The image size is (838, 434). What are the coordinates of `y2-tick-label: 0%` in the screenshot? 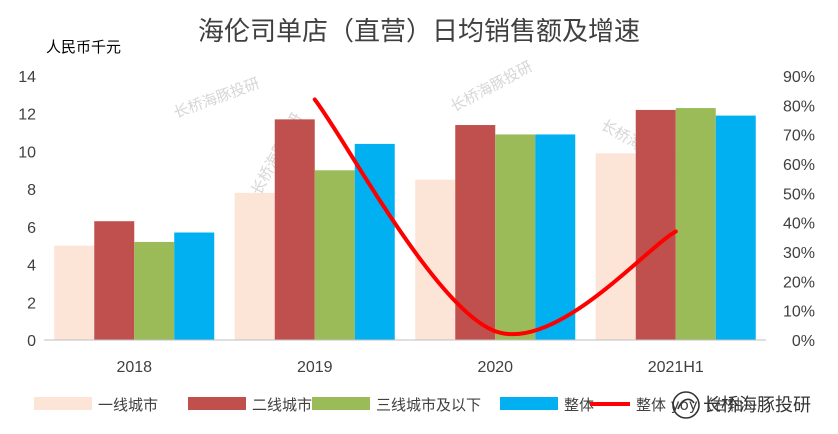 It's located at (803, 341).